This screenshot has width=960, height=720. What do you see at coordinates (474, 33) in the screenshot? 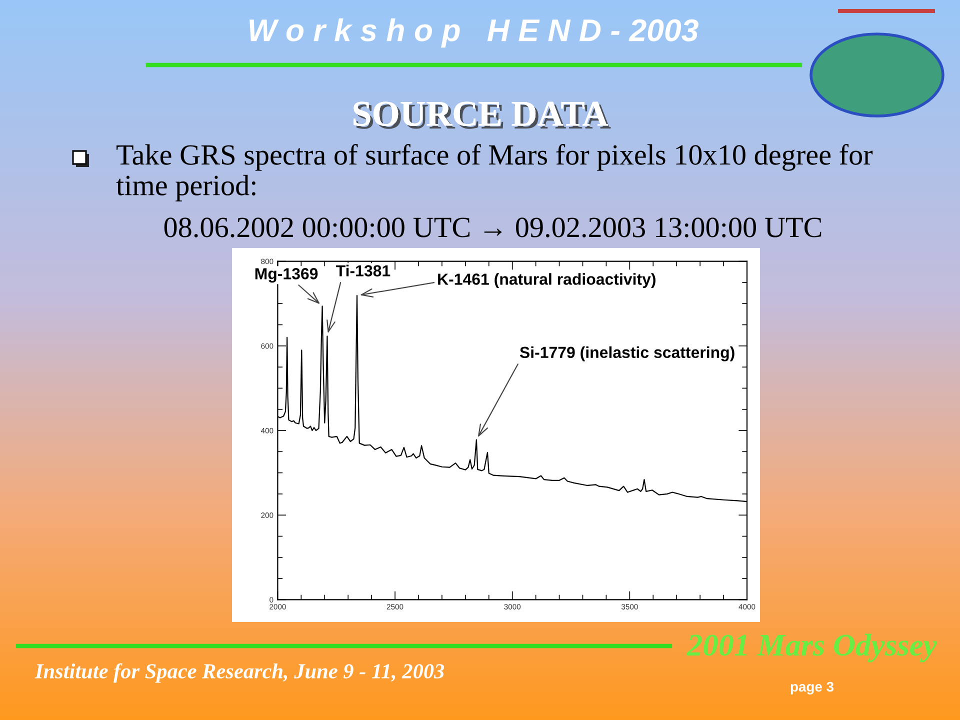
I see `text: W o r k s h o p H E N D - 2003` at bounding box center [474, 33].